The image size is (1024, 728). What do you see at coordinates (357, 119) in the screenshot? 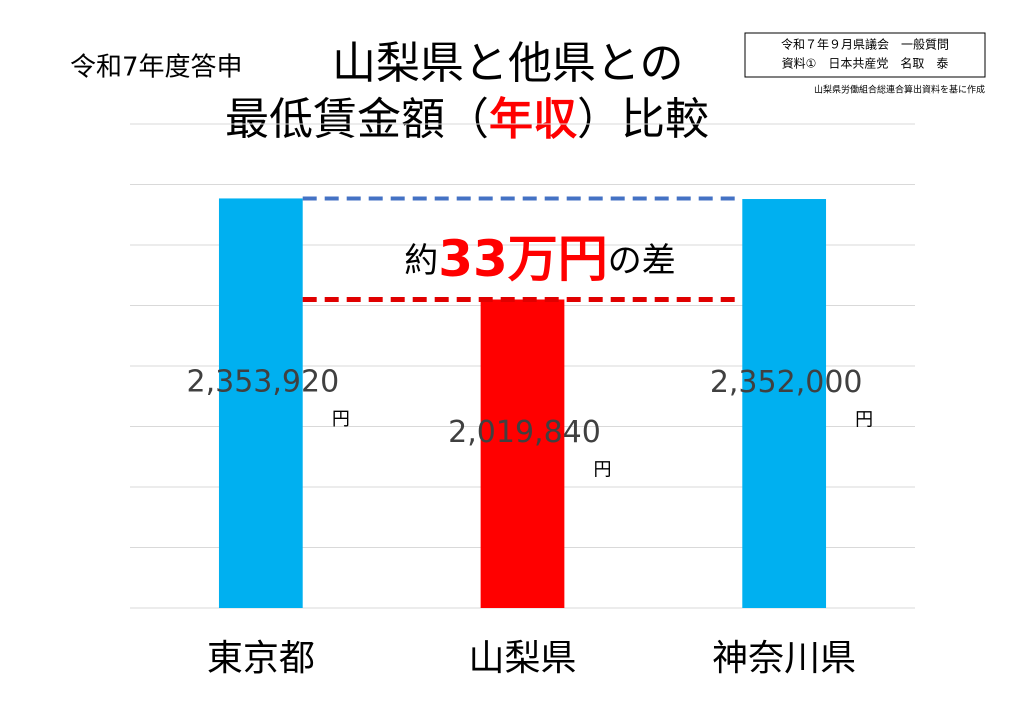
I see `title-part: 最低賃金額（` at bounding box center [357, 119].